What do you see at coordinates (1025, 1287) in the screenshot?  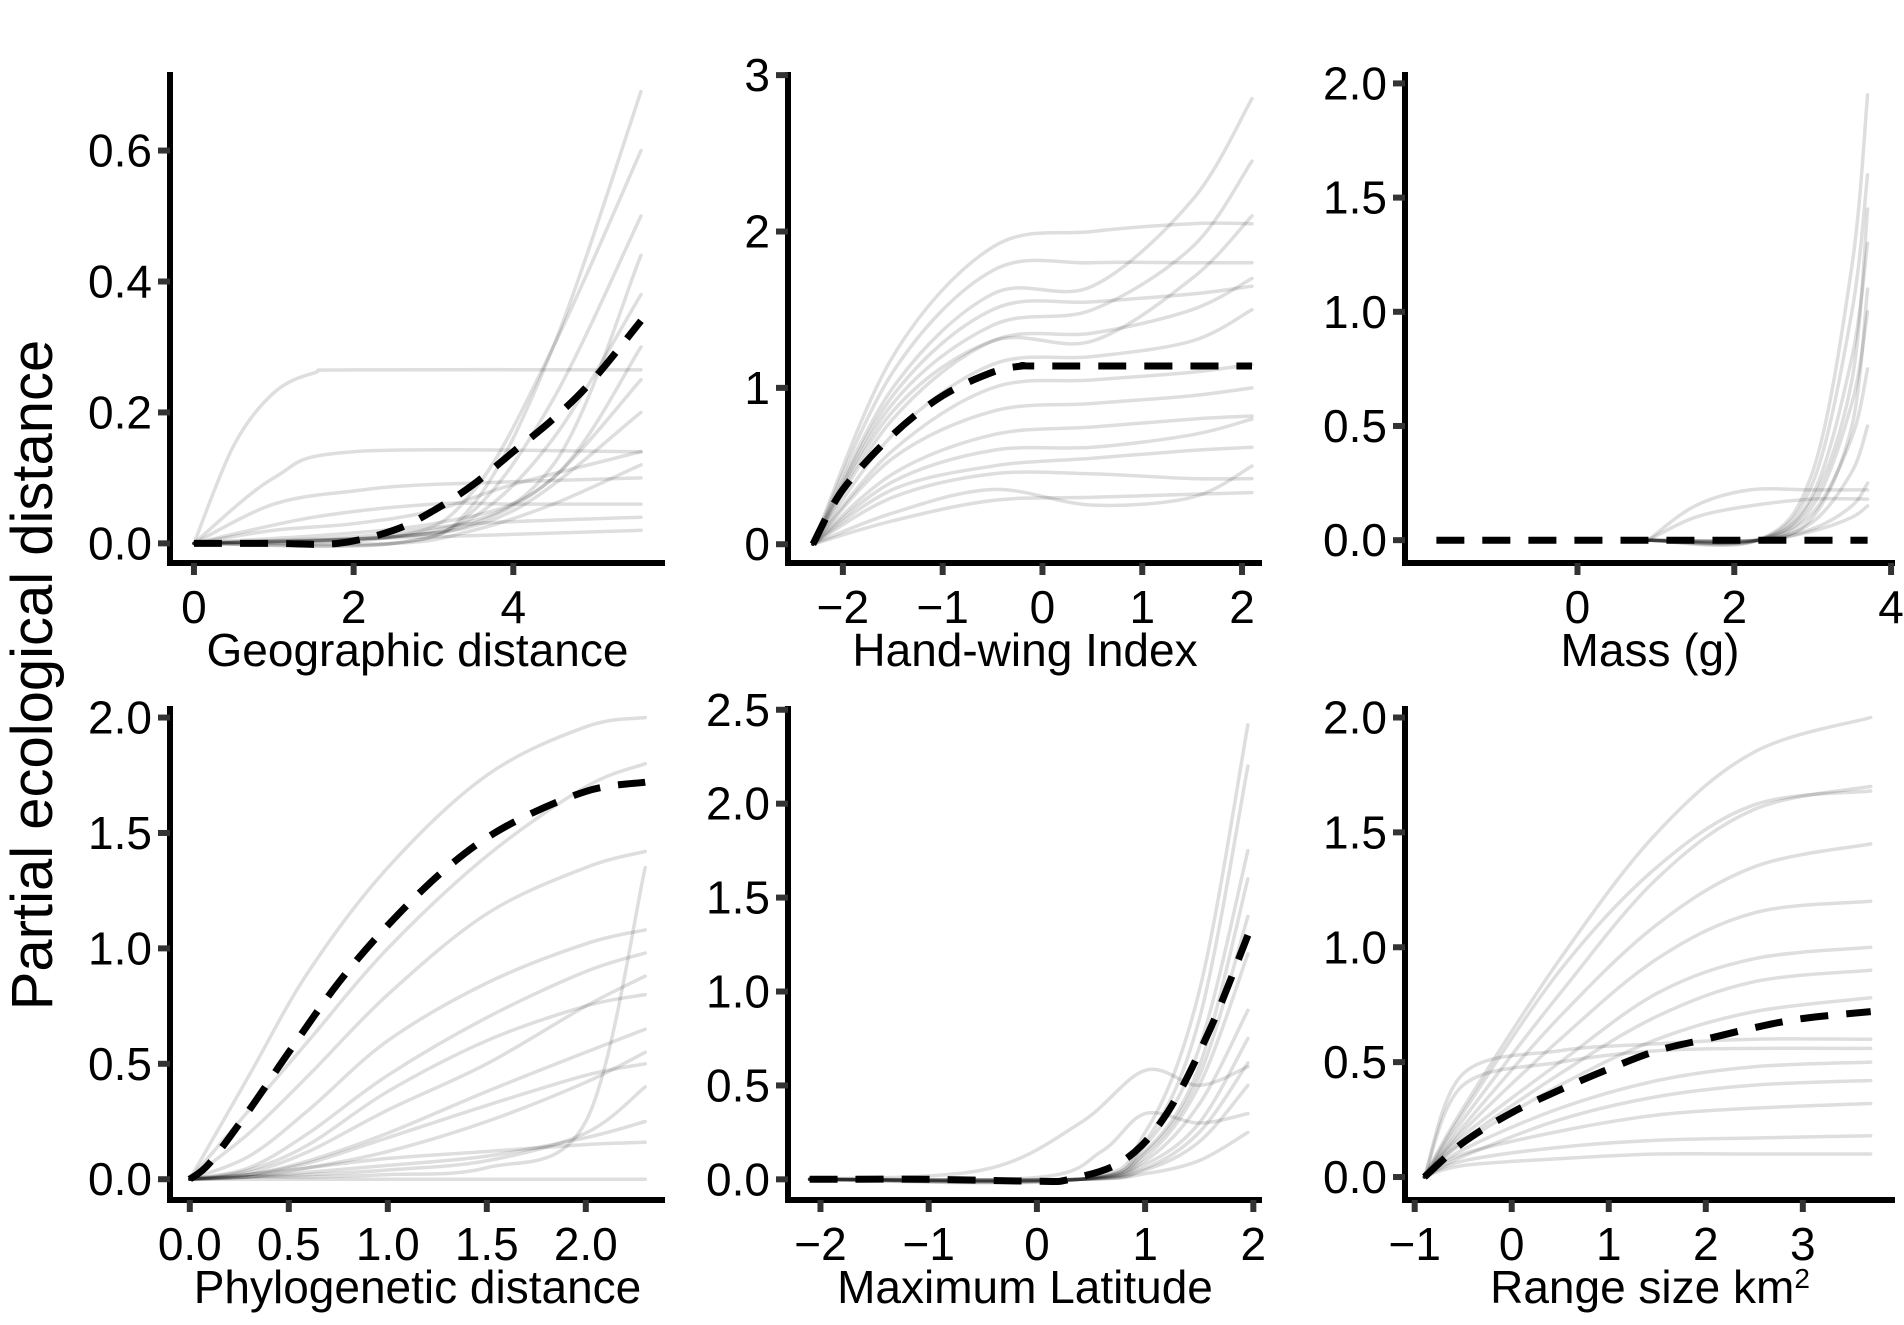 I see `x-axis-title: Maximum Latitude` at bounding box center [1025, 1287].